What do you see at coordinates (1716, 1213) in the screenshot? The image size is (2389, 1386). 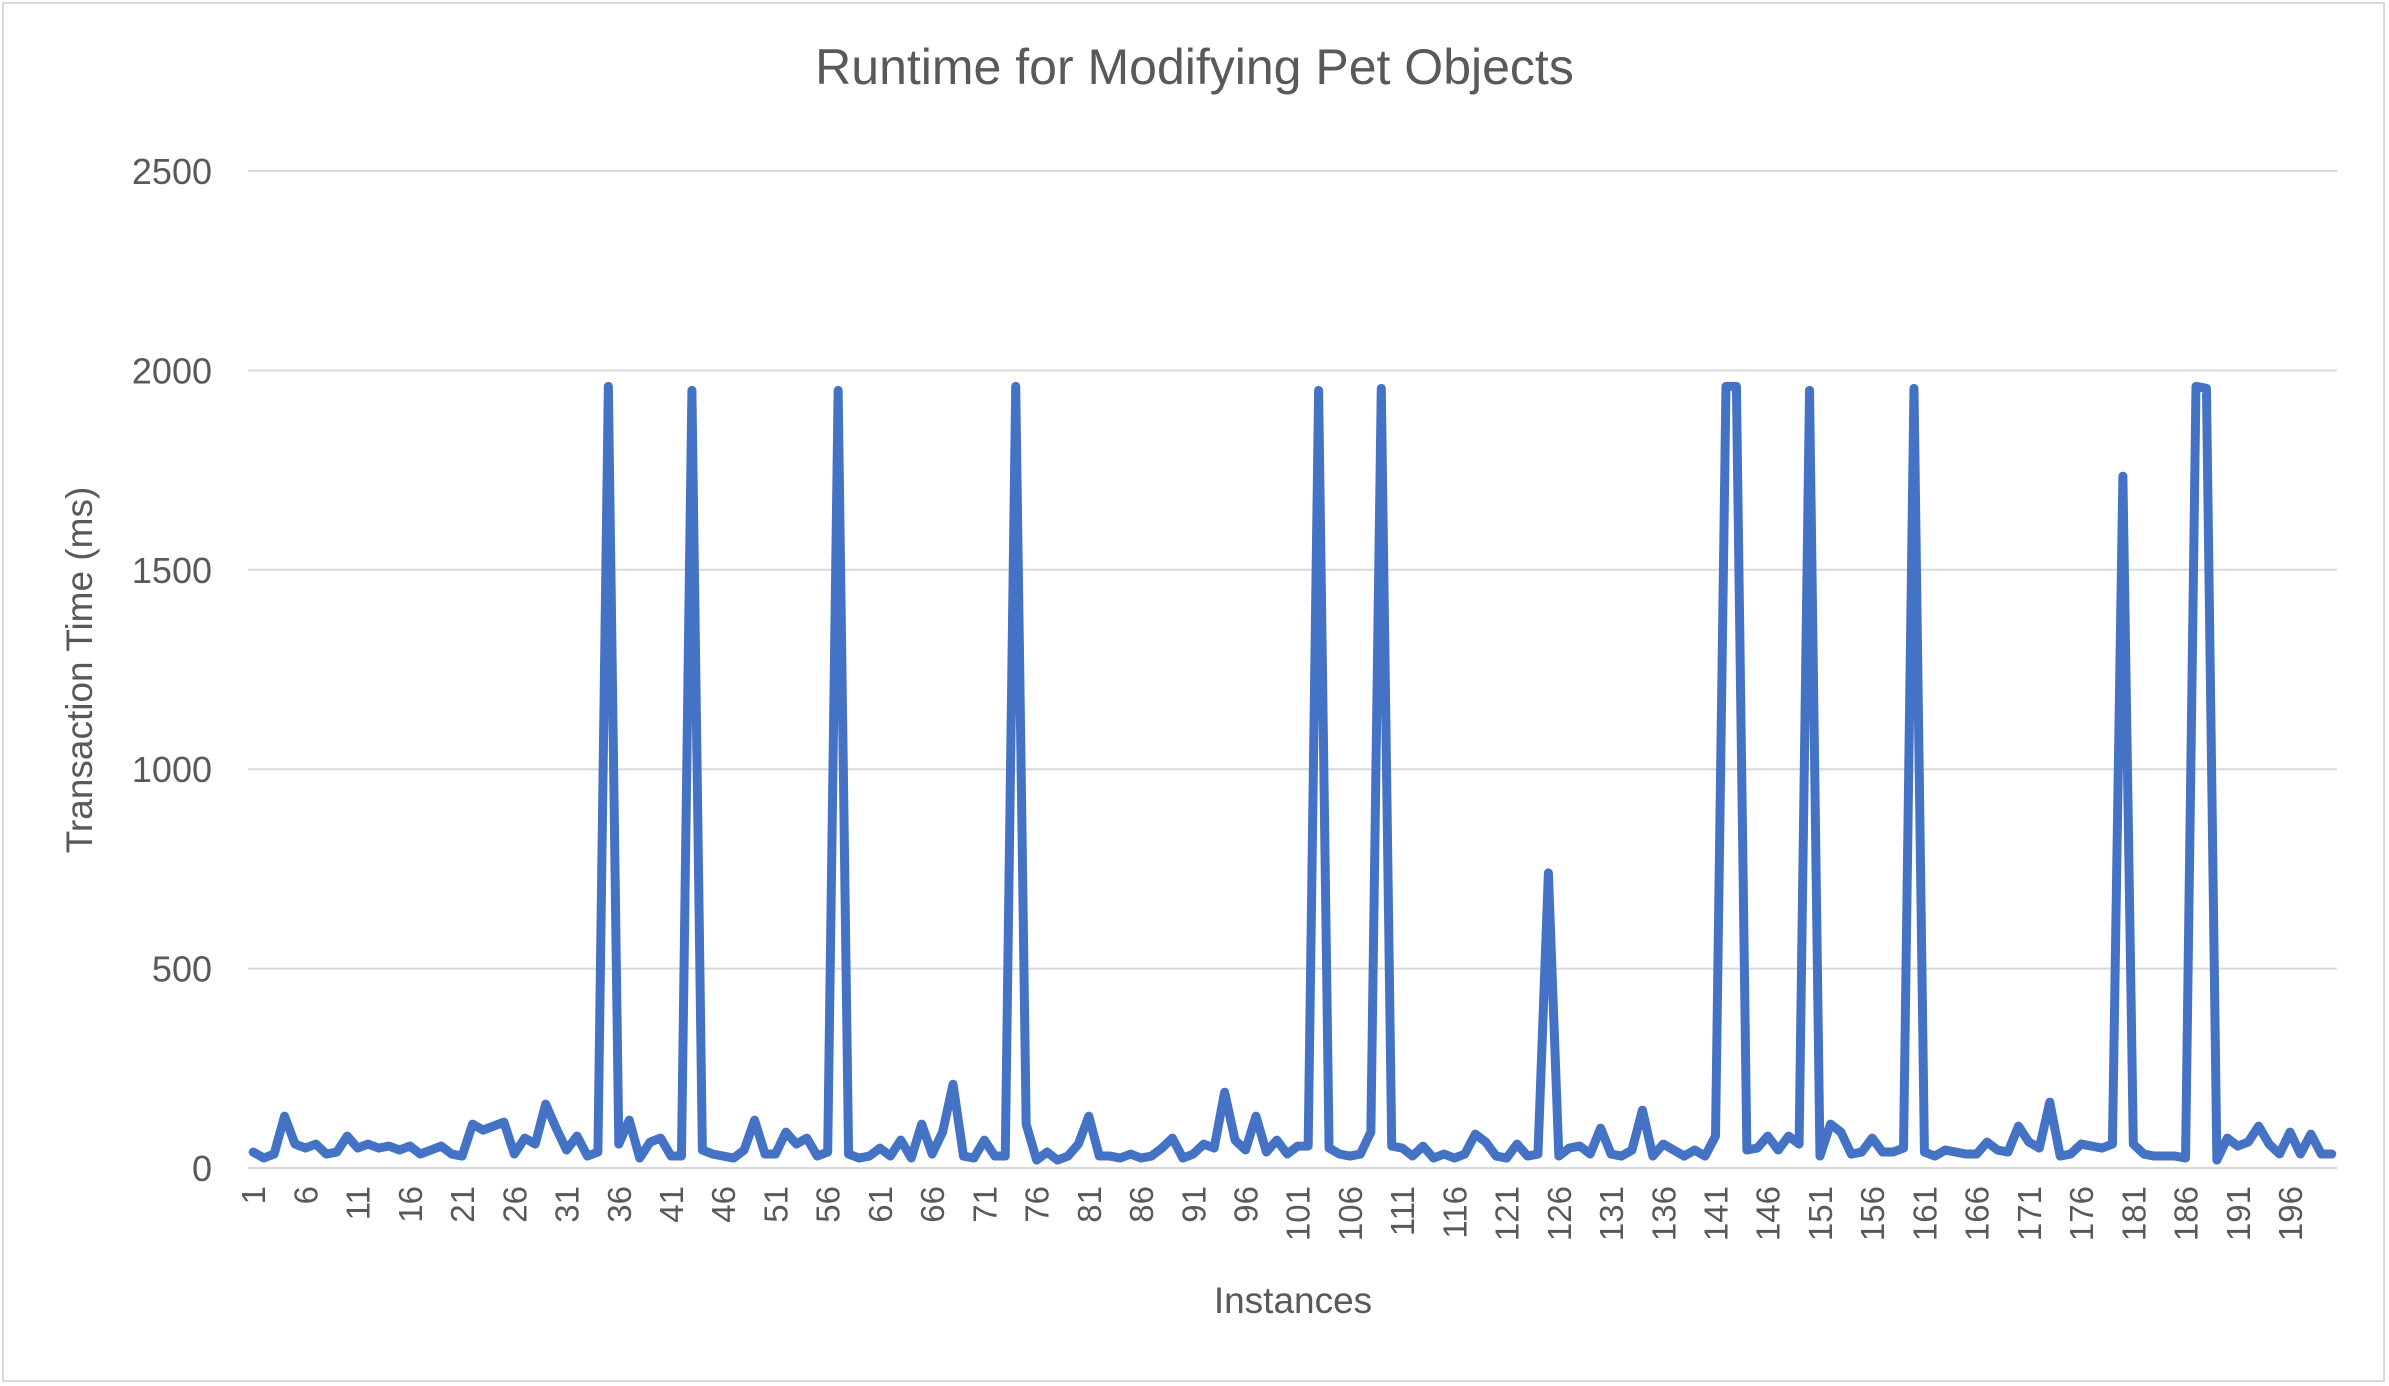 I see `x-tick-label: 141` at bounding box center [1716, 1213].